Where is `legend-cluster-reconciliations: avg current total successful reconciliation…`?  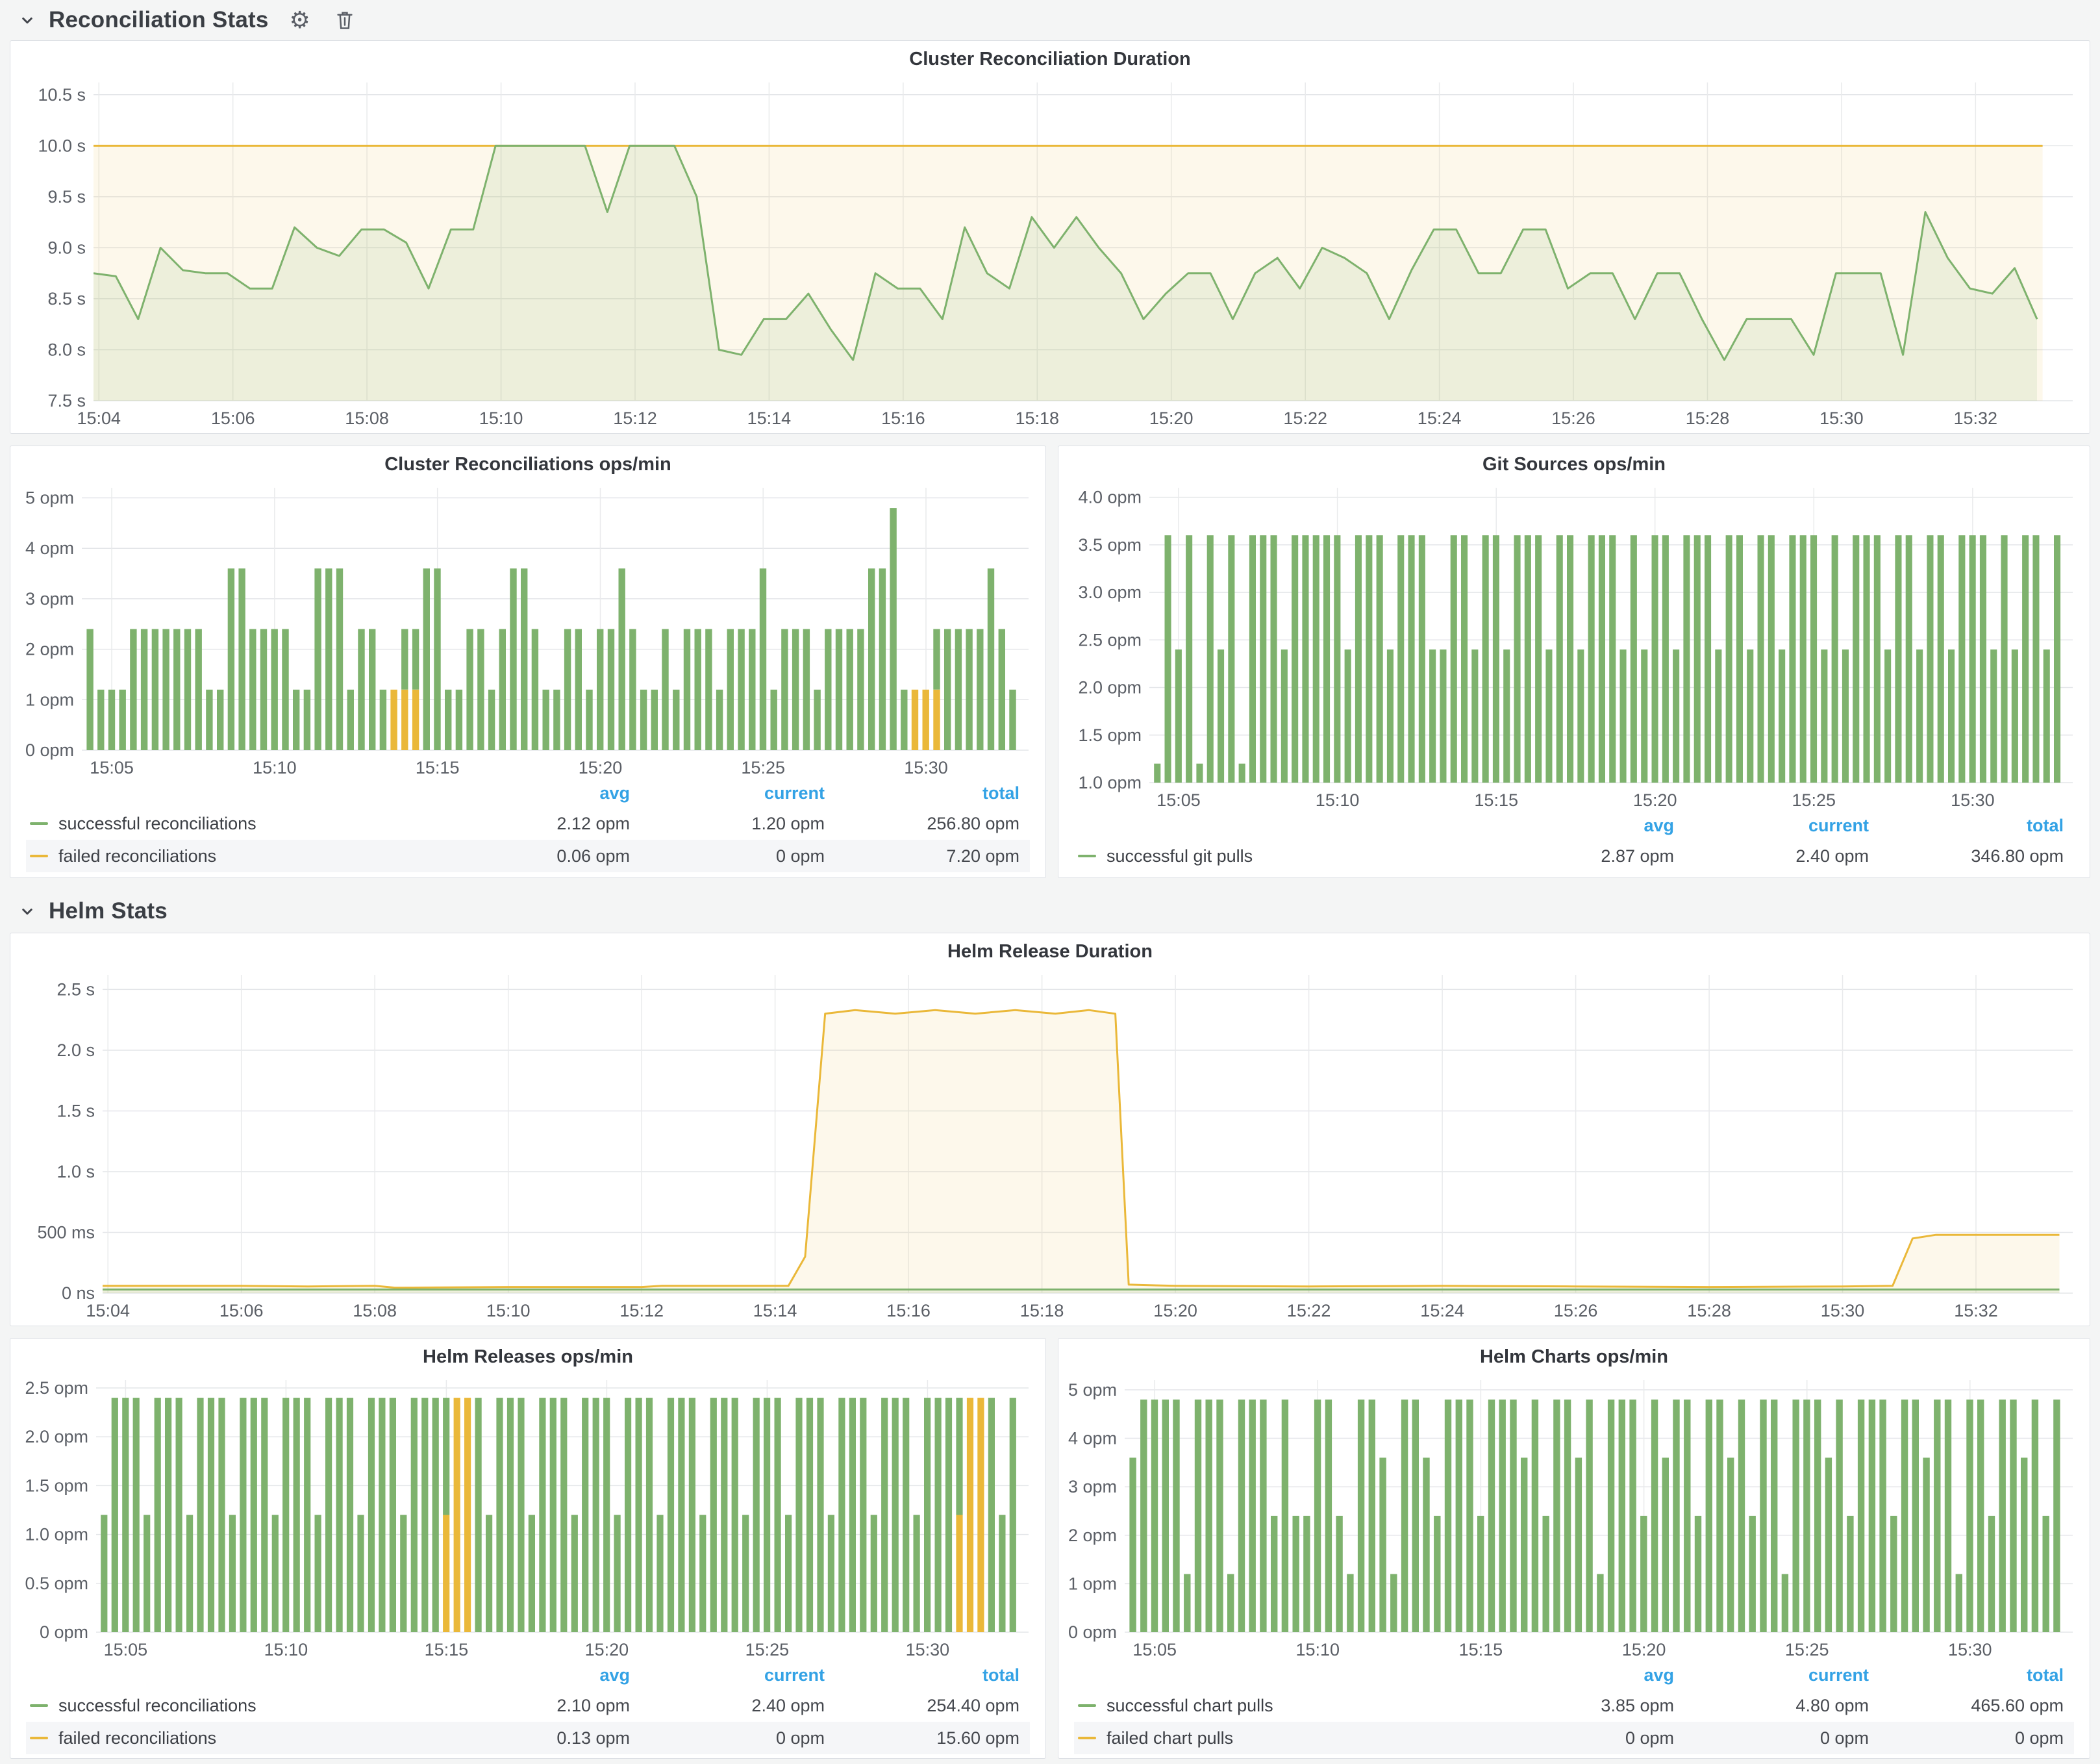
legend-cluster-reconciliations: avg current total successful reconciliation… is located at coordinates (528, 826).